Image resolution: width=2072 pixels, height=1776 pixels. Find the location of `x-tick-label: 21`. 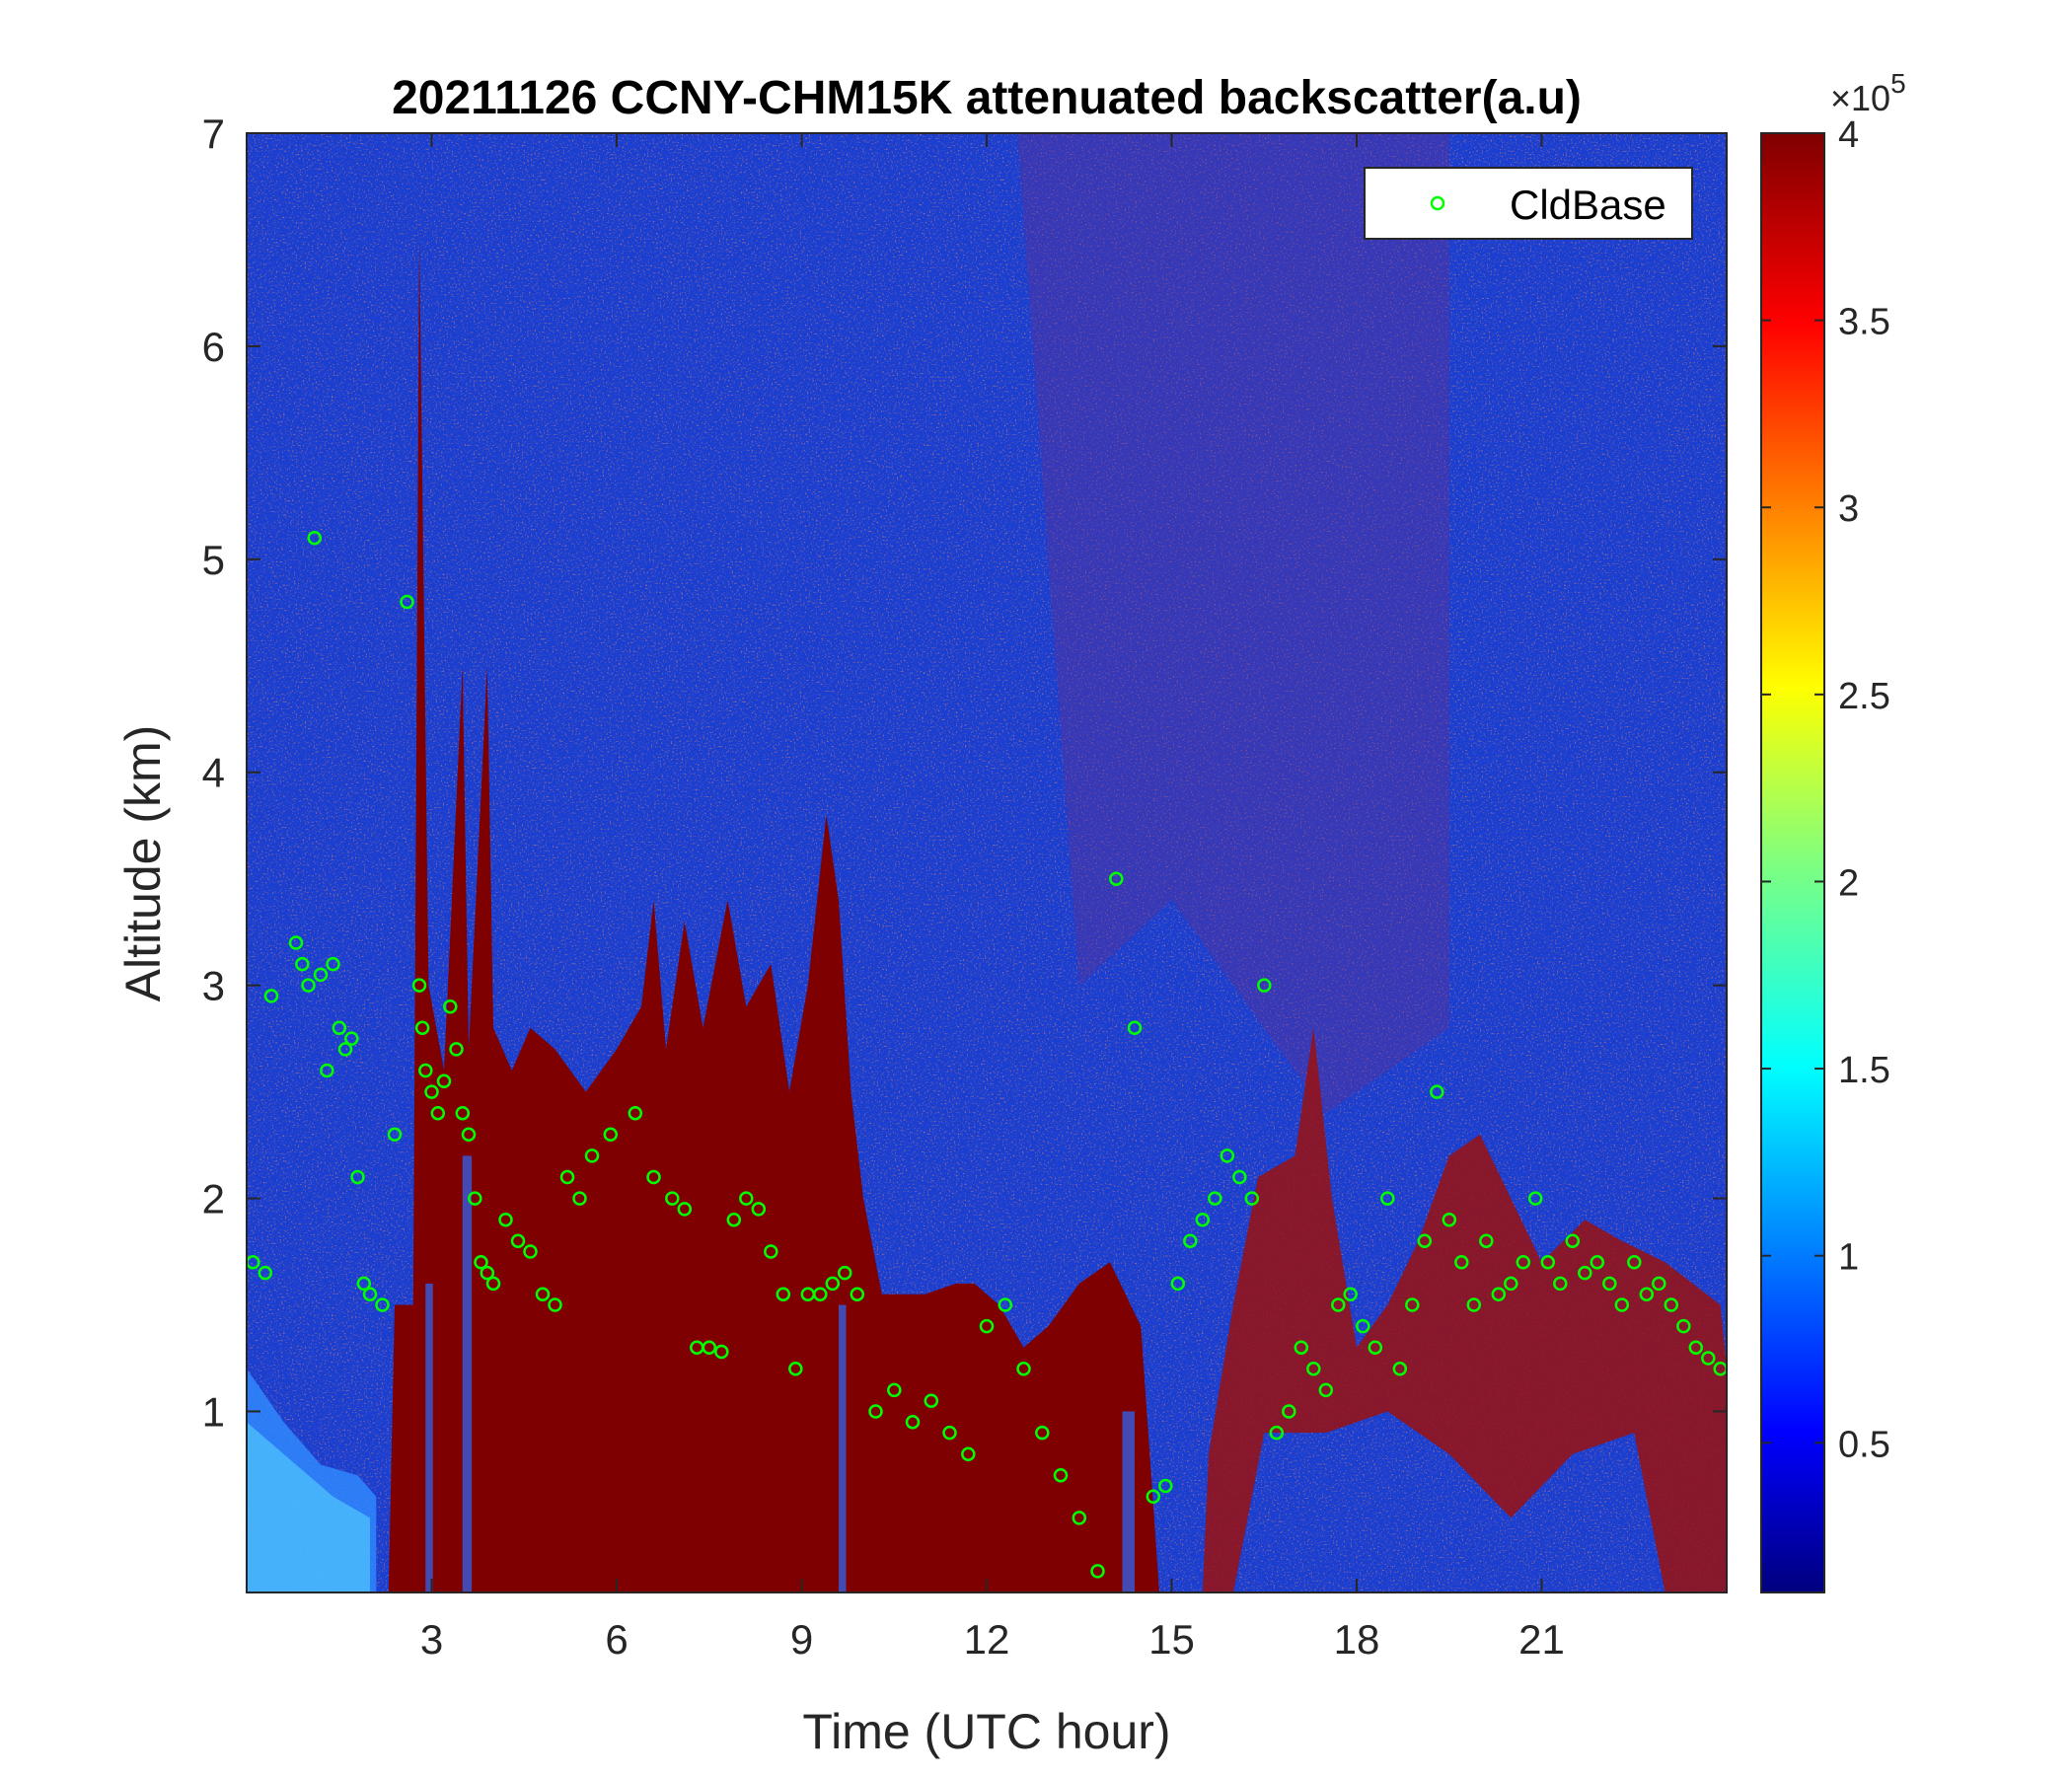

x-tick-label: 21 is located at coordinates (1542, 1640).